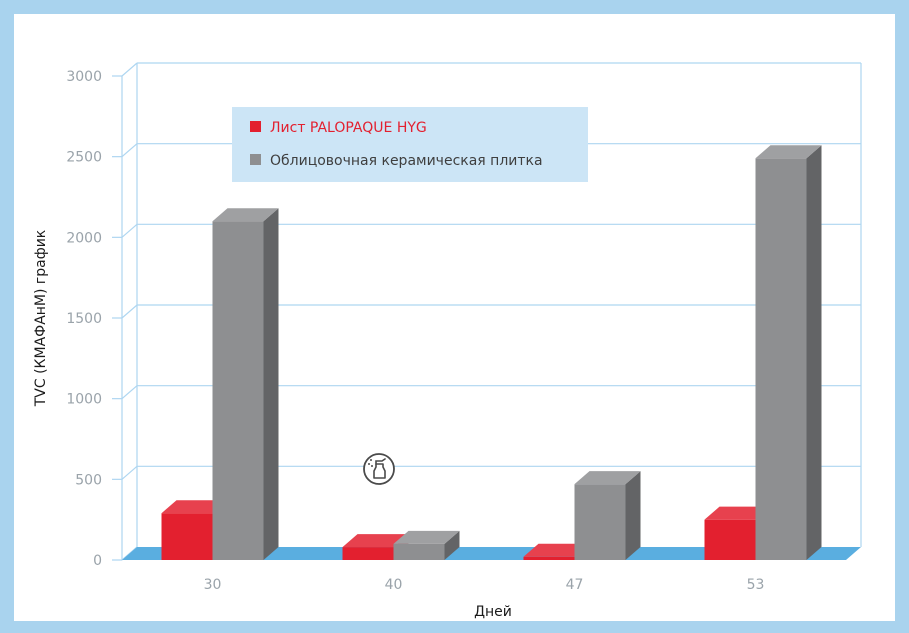 This screenshot has width=909, height=633. Describe the element at coordinates (84, 77) in the screenshot. I see `y-tick-label: 3000` at that location.